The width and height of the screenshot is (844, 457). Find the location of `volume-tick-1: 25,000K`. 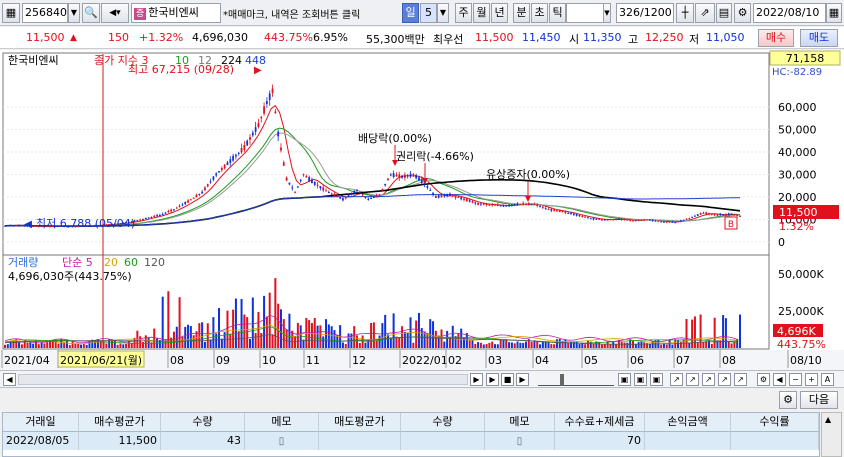

volume-tick-1: 25,000K is located at coordinates (801, 311).